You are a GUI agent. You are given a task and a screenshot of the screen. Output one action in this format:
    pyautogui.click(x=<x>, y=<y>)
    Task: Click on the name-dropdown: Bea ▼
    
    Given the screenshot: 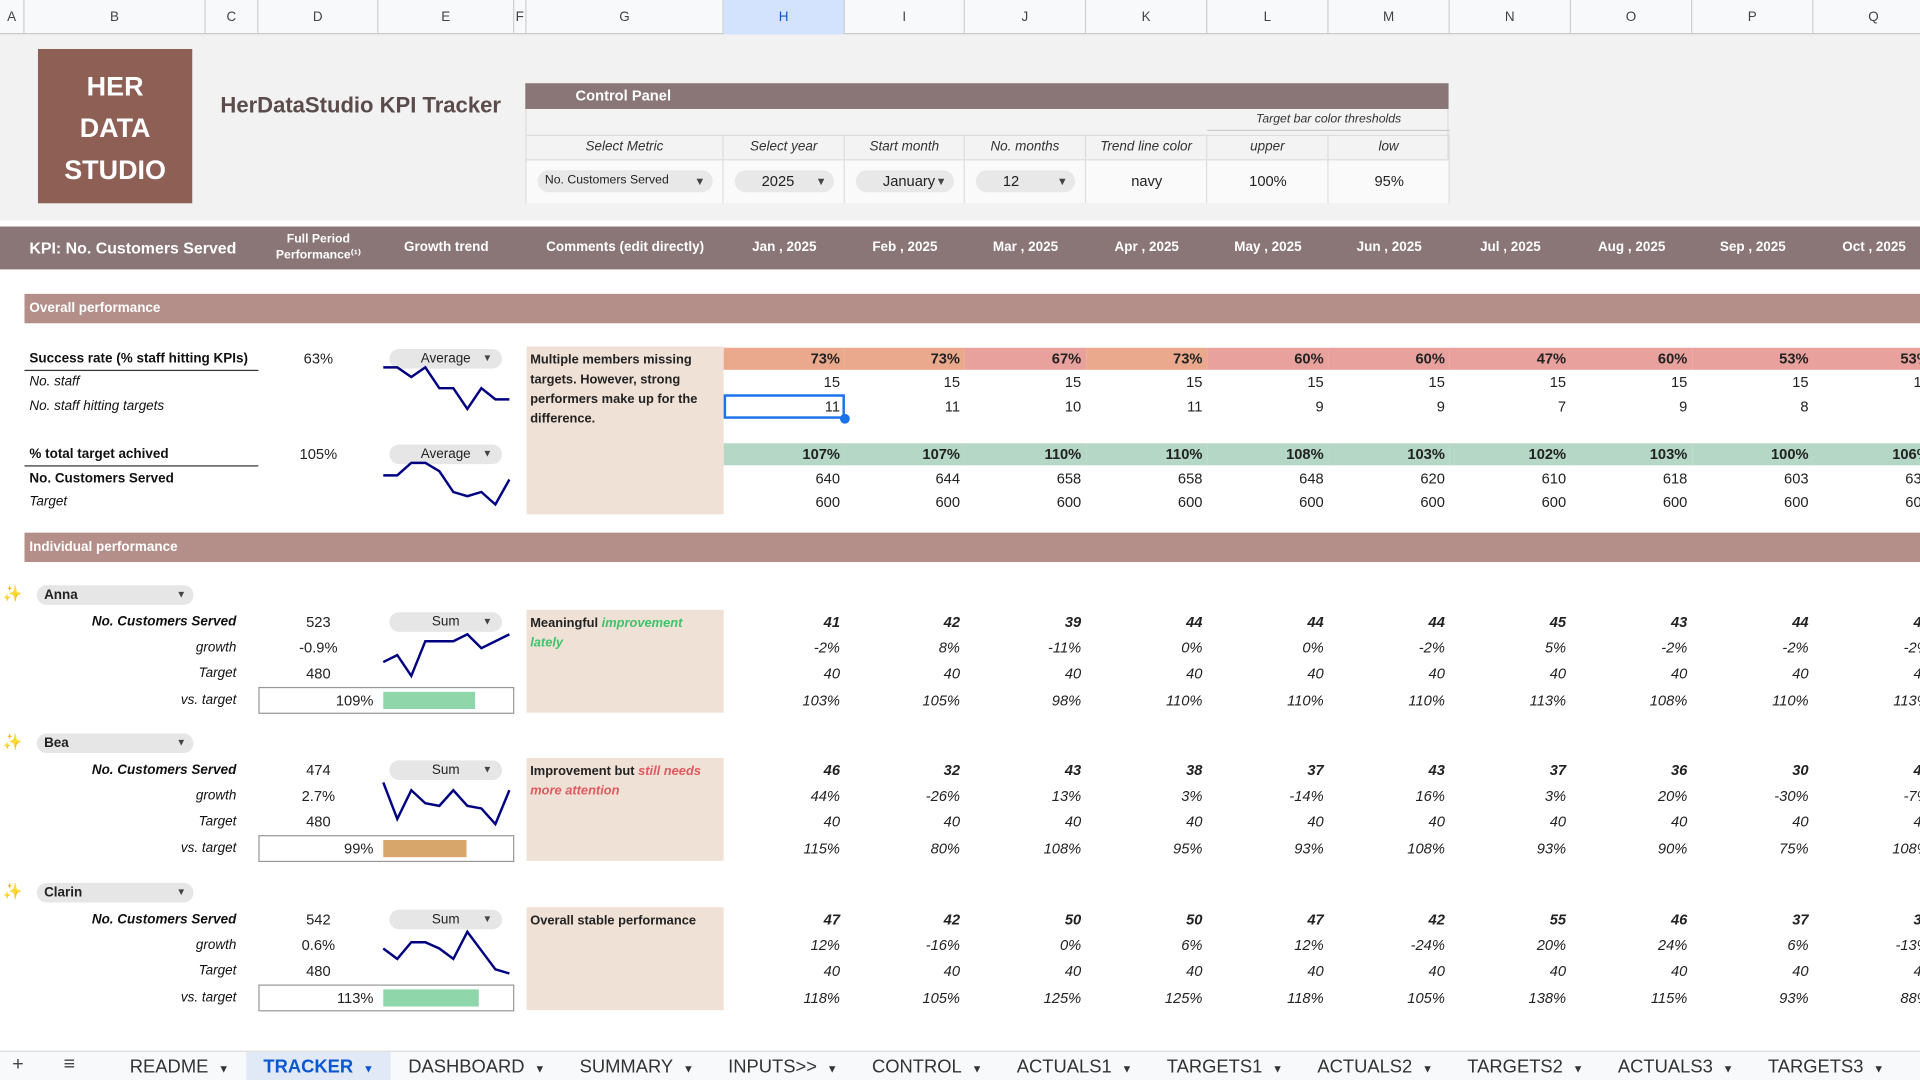 What is the action you would take?
    pyautogui.click(x=115, y=743)
    